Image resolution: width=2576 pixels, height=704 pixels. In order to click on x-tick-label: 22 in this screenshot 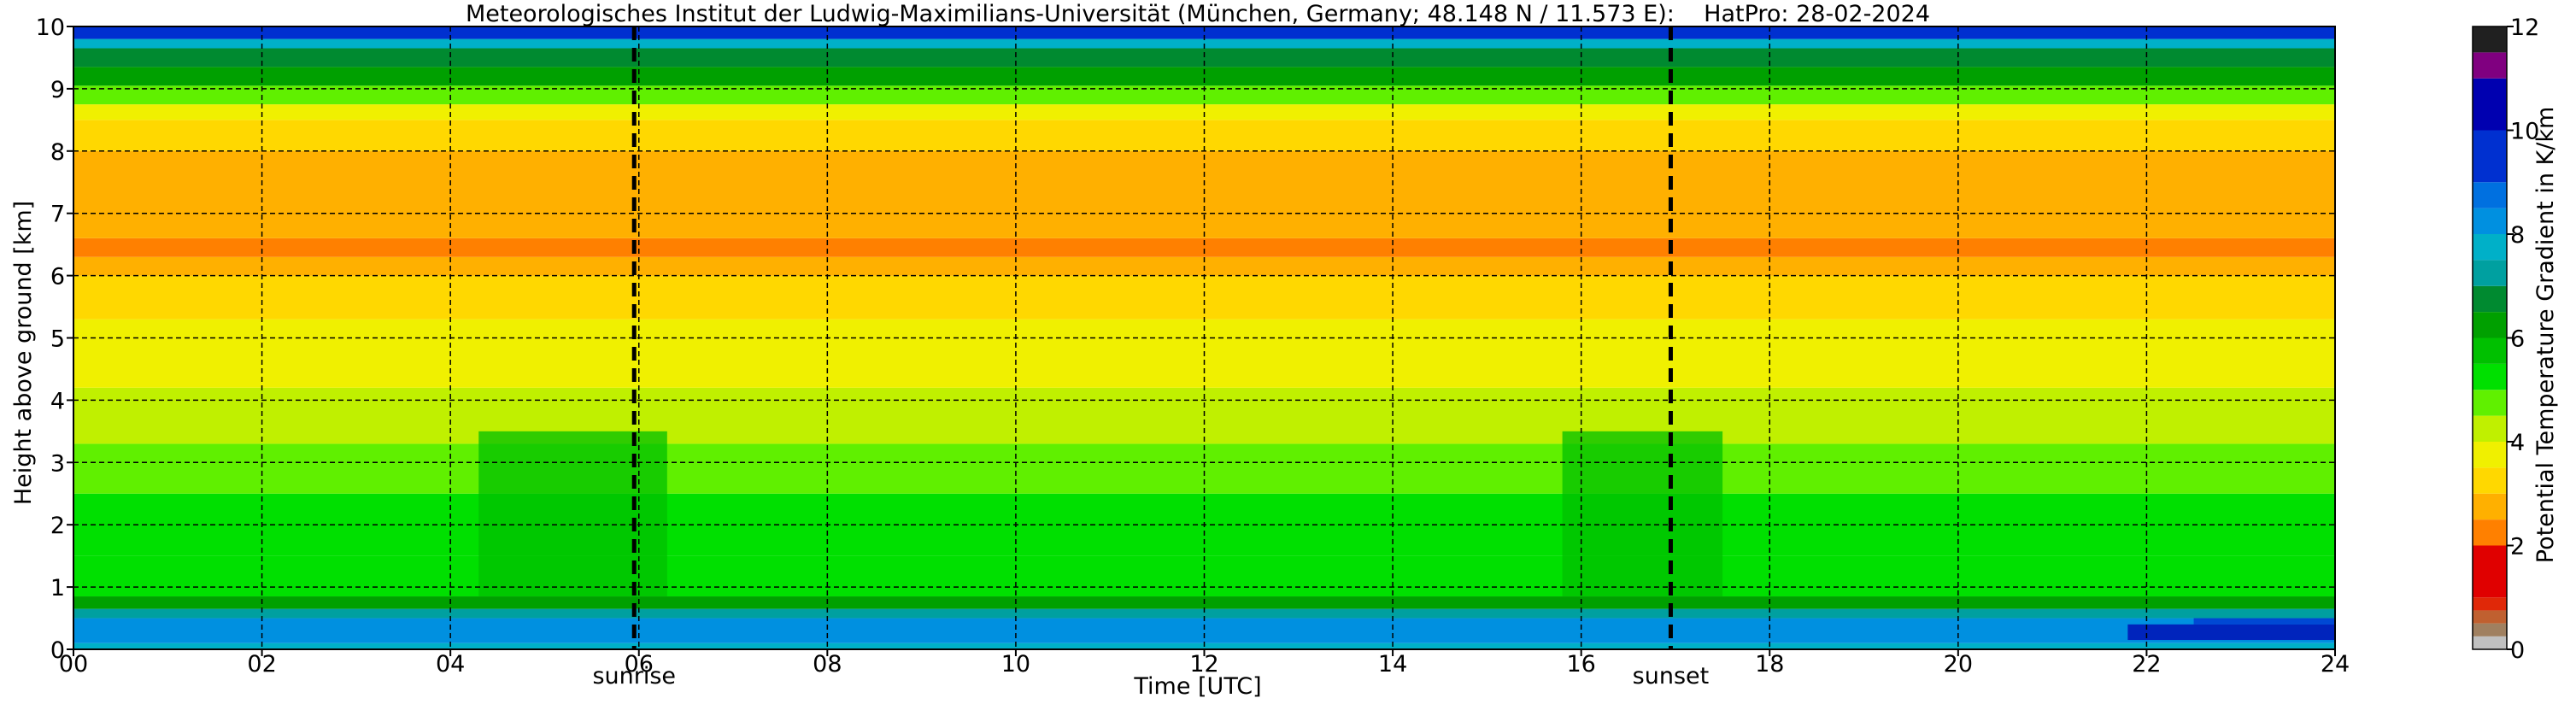, I will do `click(2146, 664)`.